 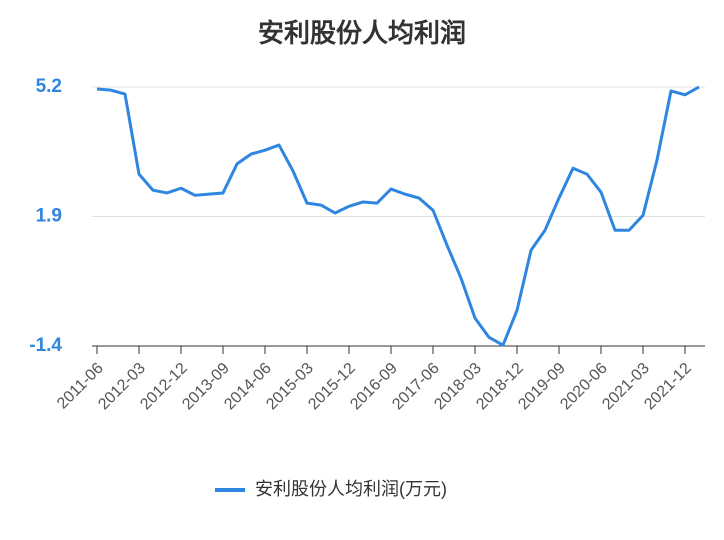 I want to click on y-tick-label: 1.9, so click(x=49, y=216).